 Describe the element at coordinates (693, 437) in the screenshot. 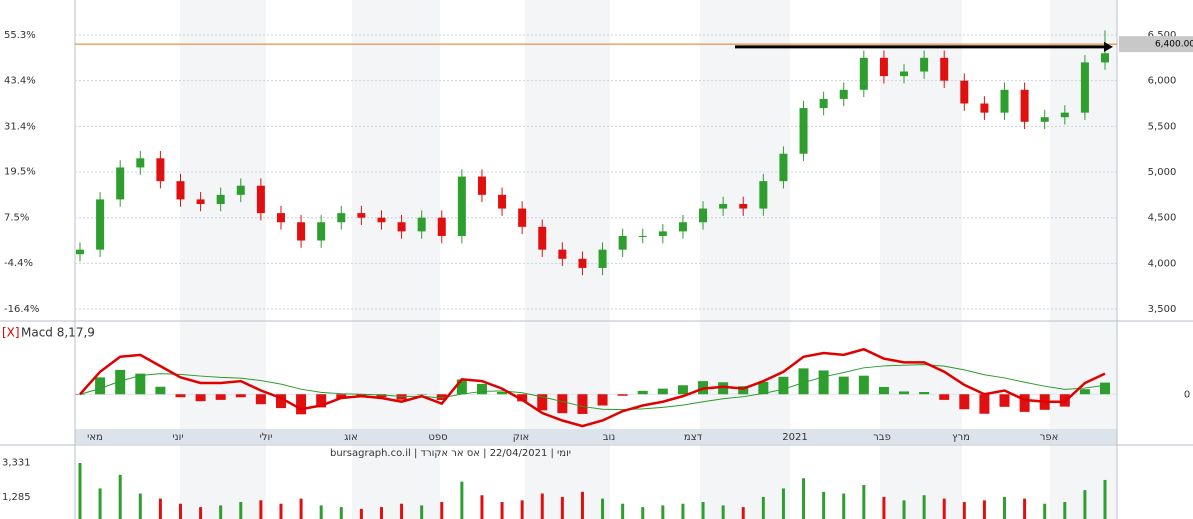

I see `x-tick-label: דצמ` at that location.